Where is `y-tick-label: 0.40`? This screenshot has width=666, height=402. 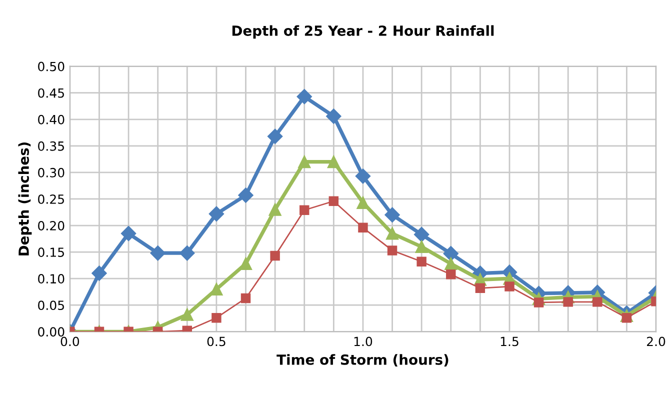 y-tick-label: 0.40 is located at coordinates (51, 119).